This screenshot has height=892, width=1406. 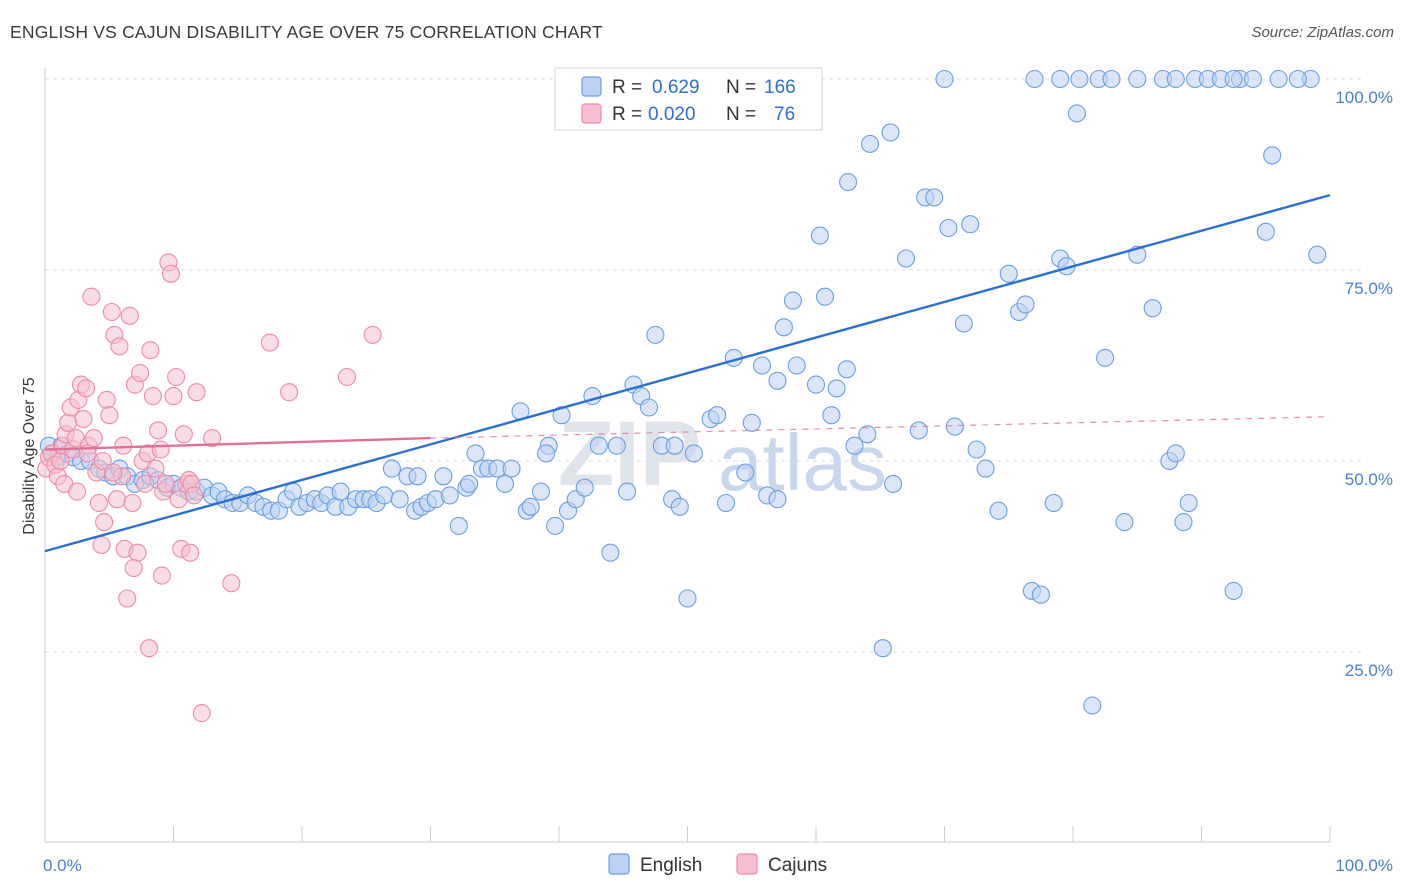 I want to click on legend-english-r-label: R =, so click(x=627, y=87).